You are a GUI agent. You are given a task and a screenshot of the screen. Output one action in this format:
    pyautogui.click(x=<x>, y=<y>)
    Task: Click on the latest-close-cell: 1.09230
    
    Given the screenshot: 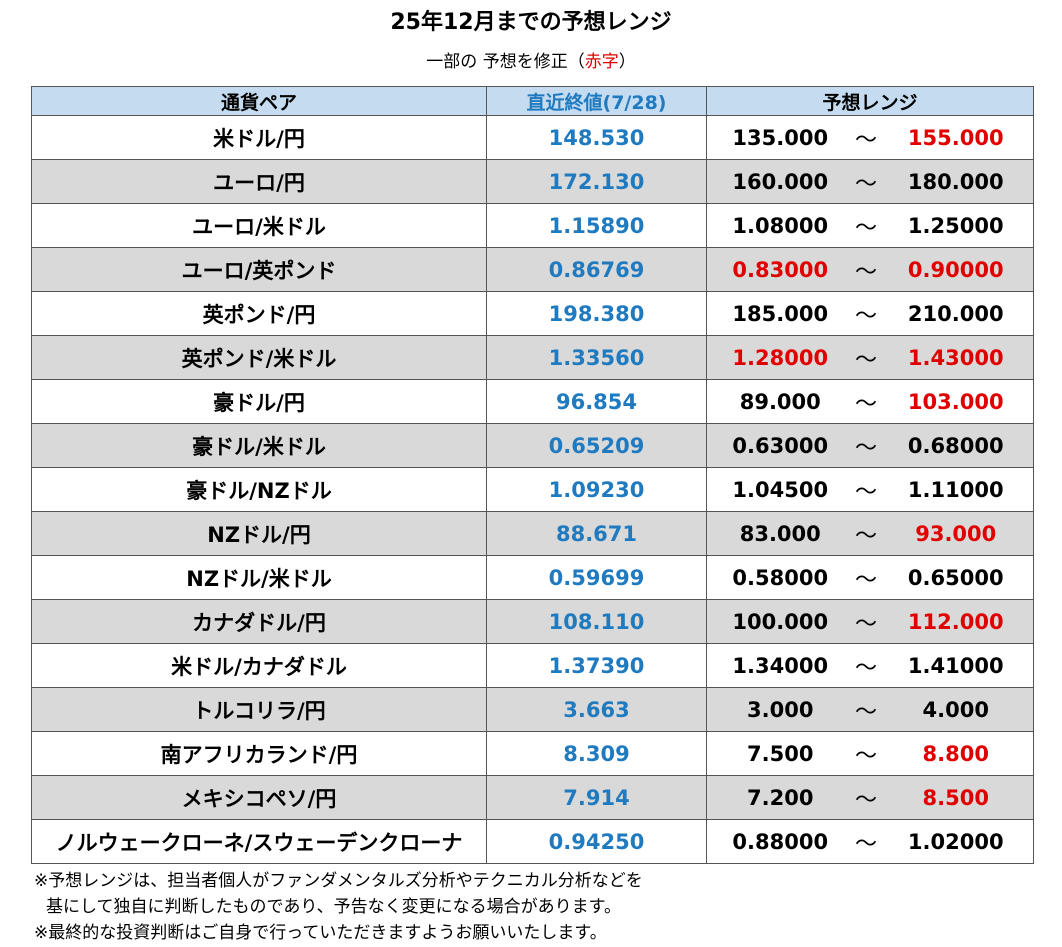 What is the action you would take?
    pyautogui.click(x=596, y=489)
    